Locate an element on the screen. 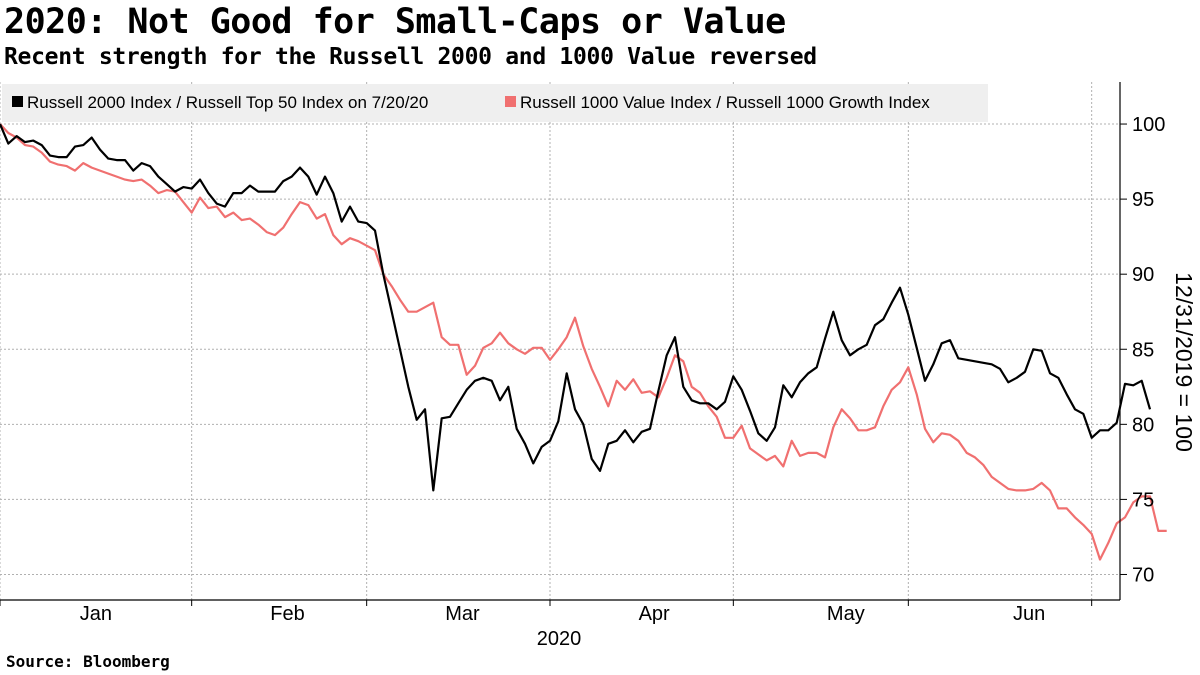 Image resolution: width=1200 pixels, height=675 pixels. y-tick-label: 100 is located at coordinates (1148, 125).